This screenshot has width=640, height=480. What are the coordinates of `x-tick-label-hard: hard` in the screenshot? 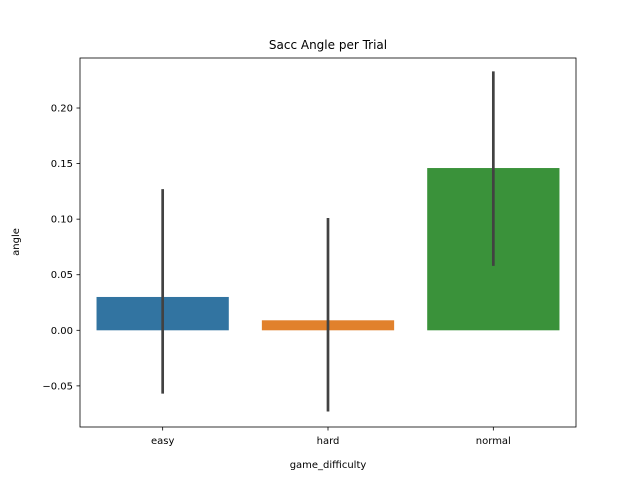 It's located at (328, 441).